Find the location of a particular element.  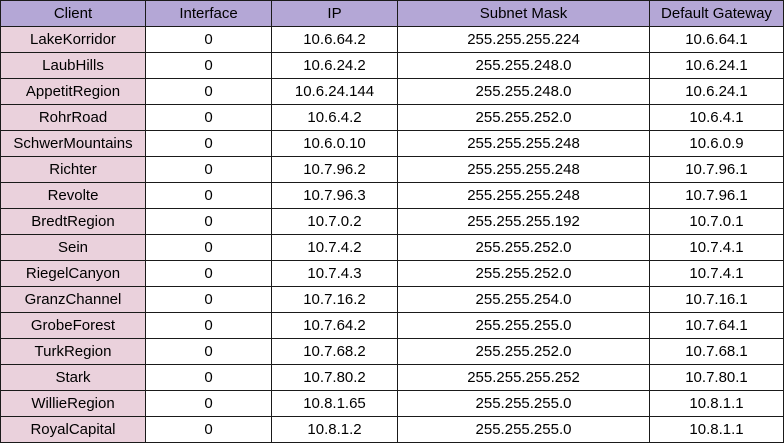

client-cell: Revolte is located at coordinates (73, 195).